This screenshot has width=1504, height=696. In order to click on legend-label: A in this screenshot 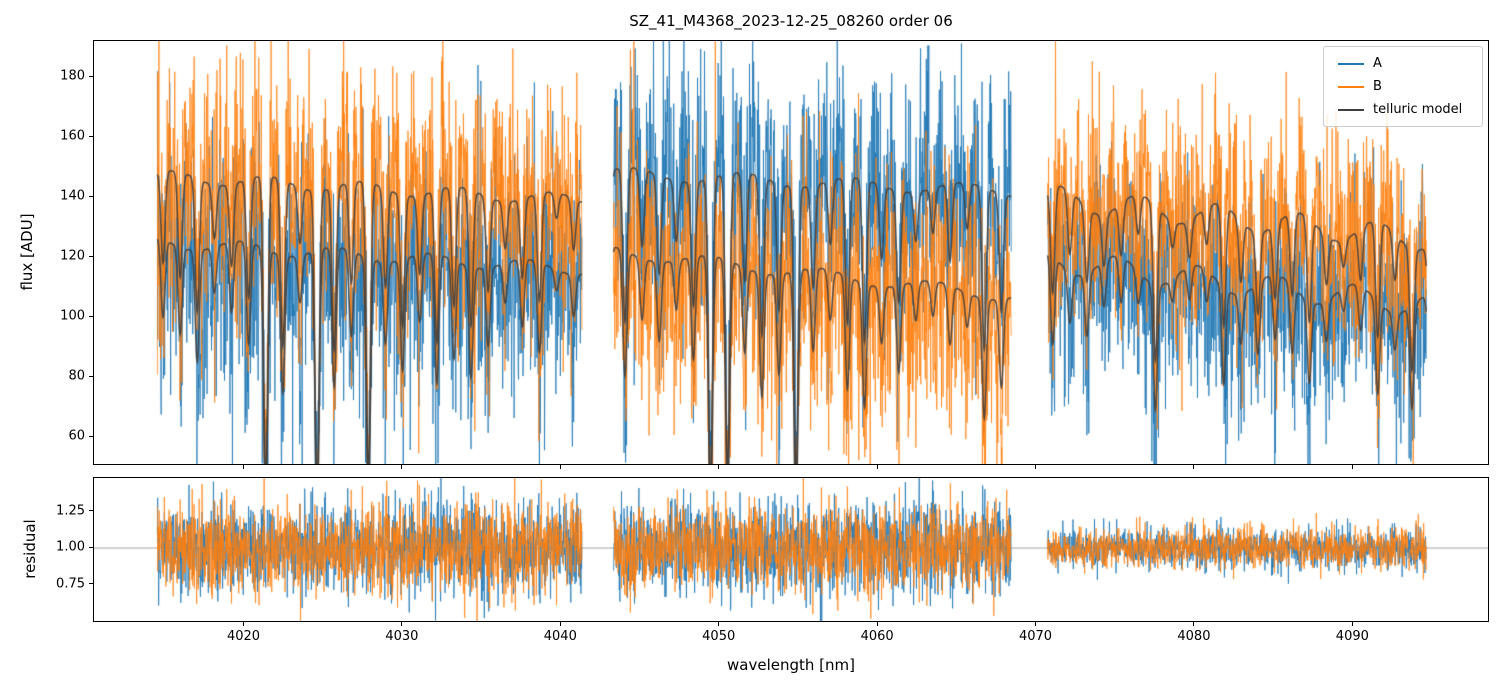, I will do `click(1377, 63)`.